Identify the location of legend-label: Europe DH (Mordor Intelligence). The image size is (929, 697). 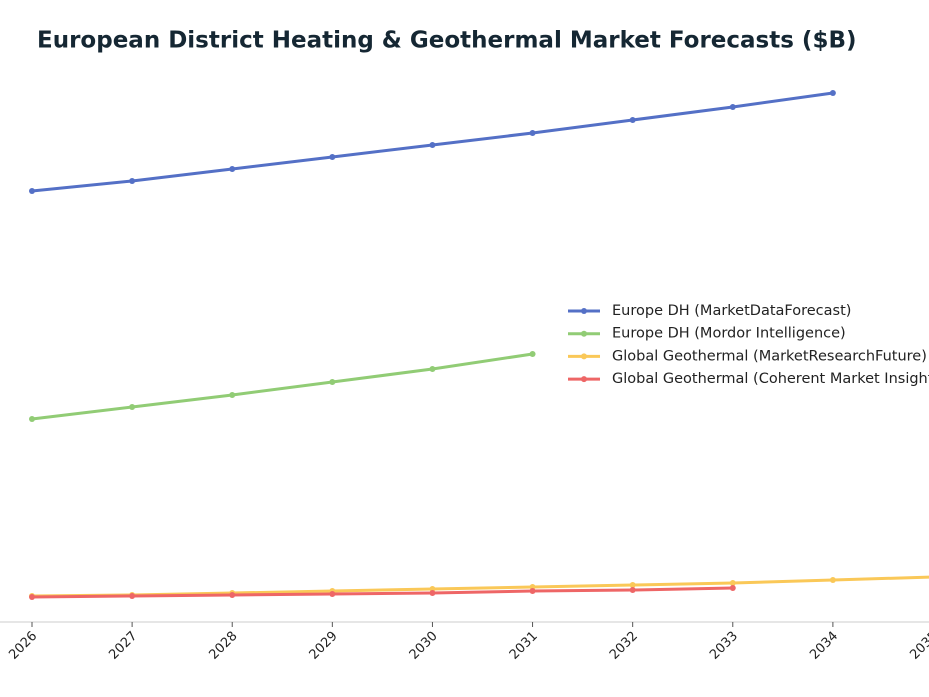
(729, 334).